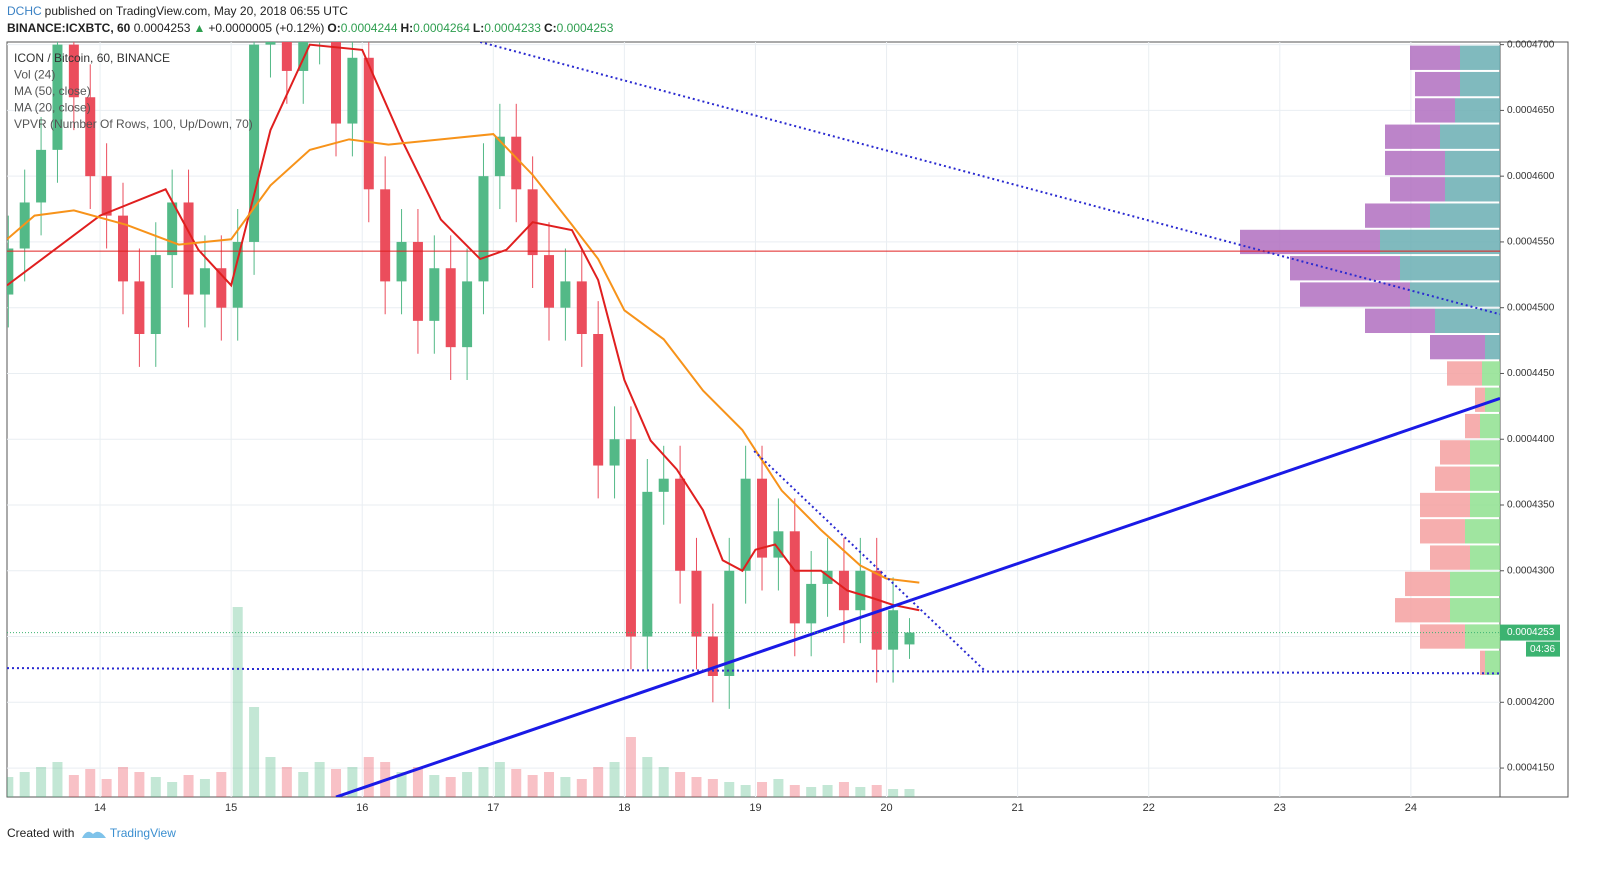  Describe the element at coordinates (512, 28) in the screenshot. I see `l: 0.0004233` at that location.